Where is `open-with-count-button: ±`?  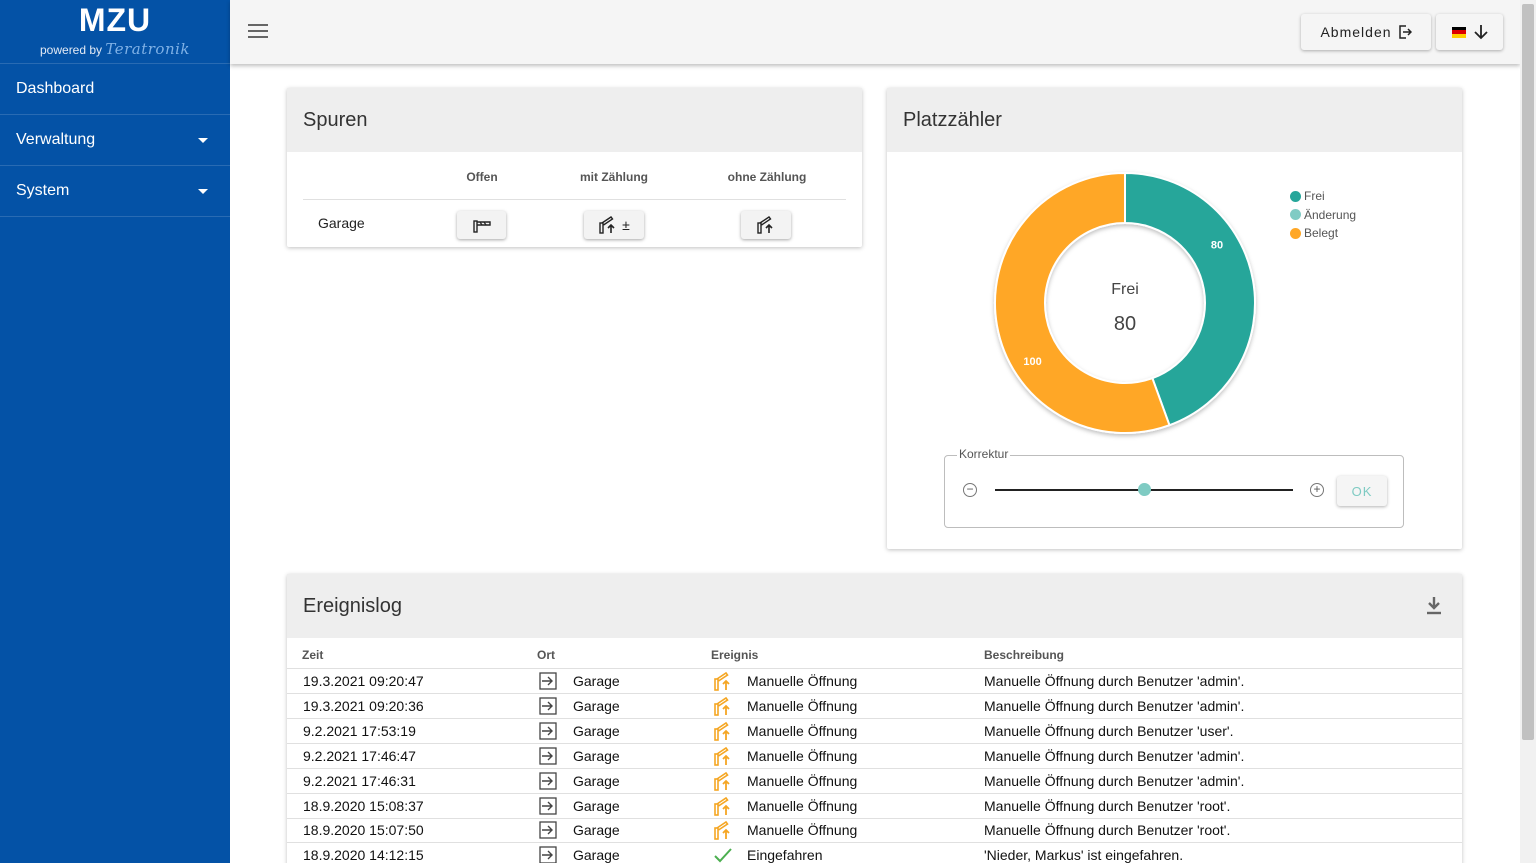 open-with-count-button: ± is located at coordinates (614, 225).